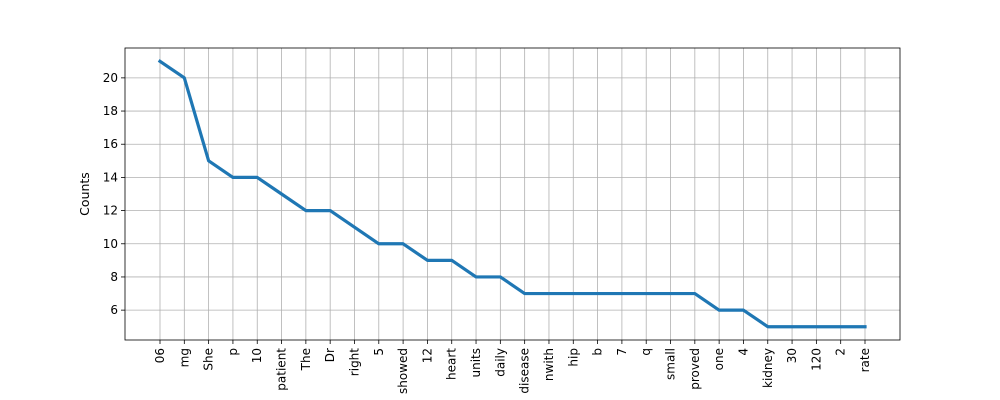  I want to click on x-tick-label: daily, so click(500, 362).